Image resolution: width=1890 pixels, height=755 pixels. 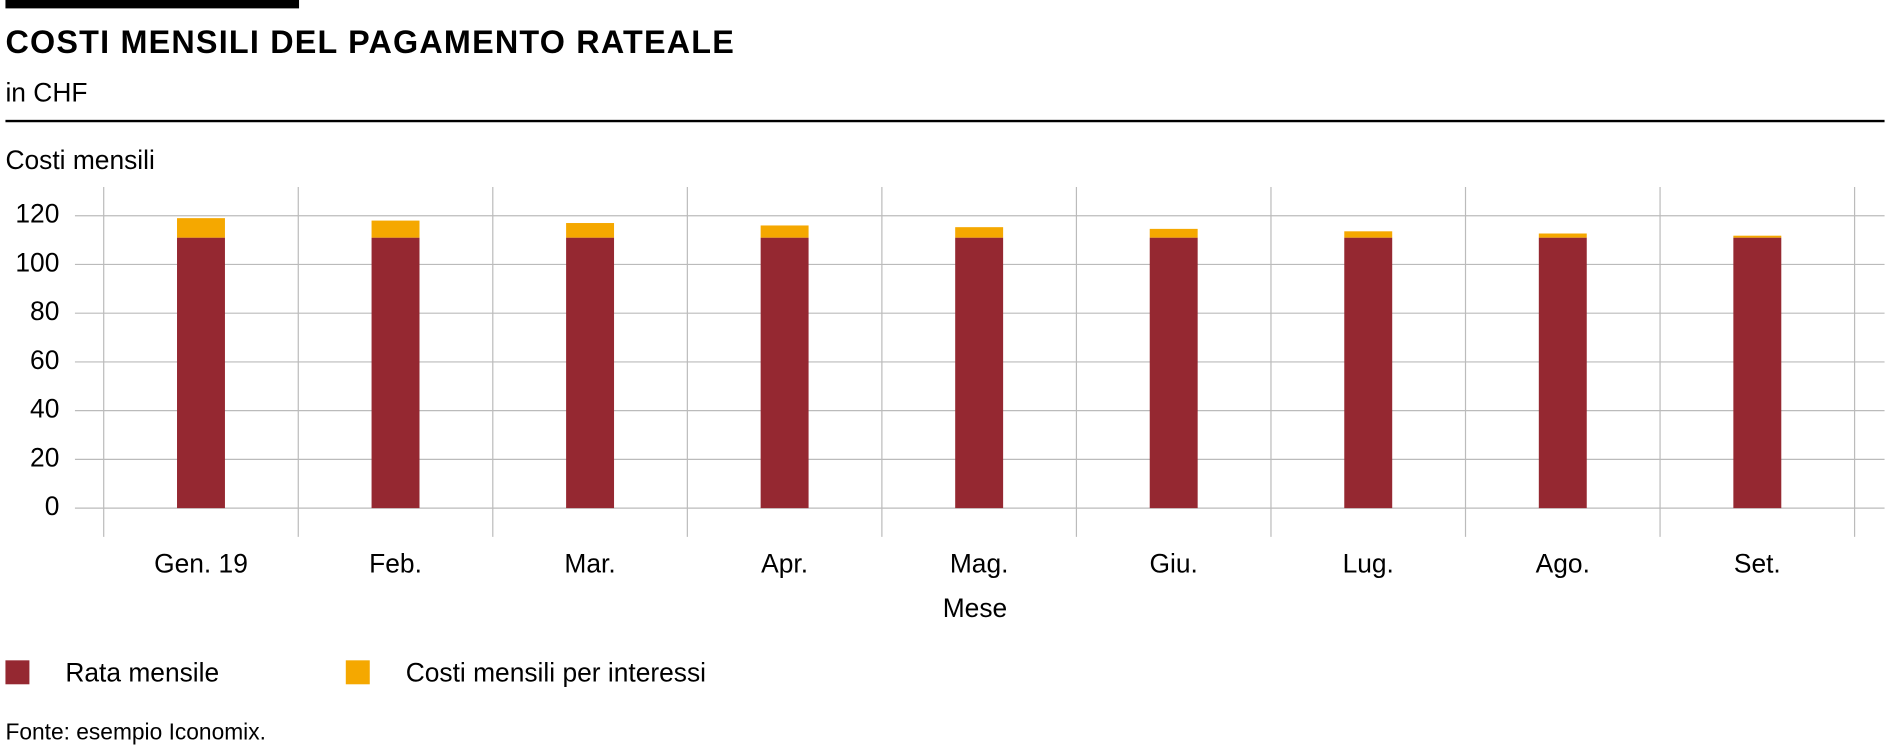 What do you see at coordinates (556, 673) in the screenshot?
I see `legend-label: Costi mensili per interessi` at bounding box center [556, 673].